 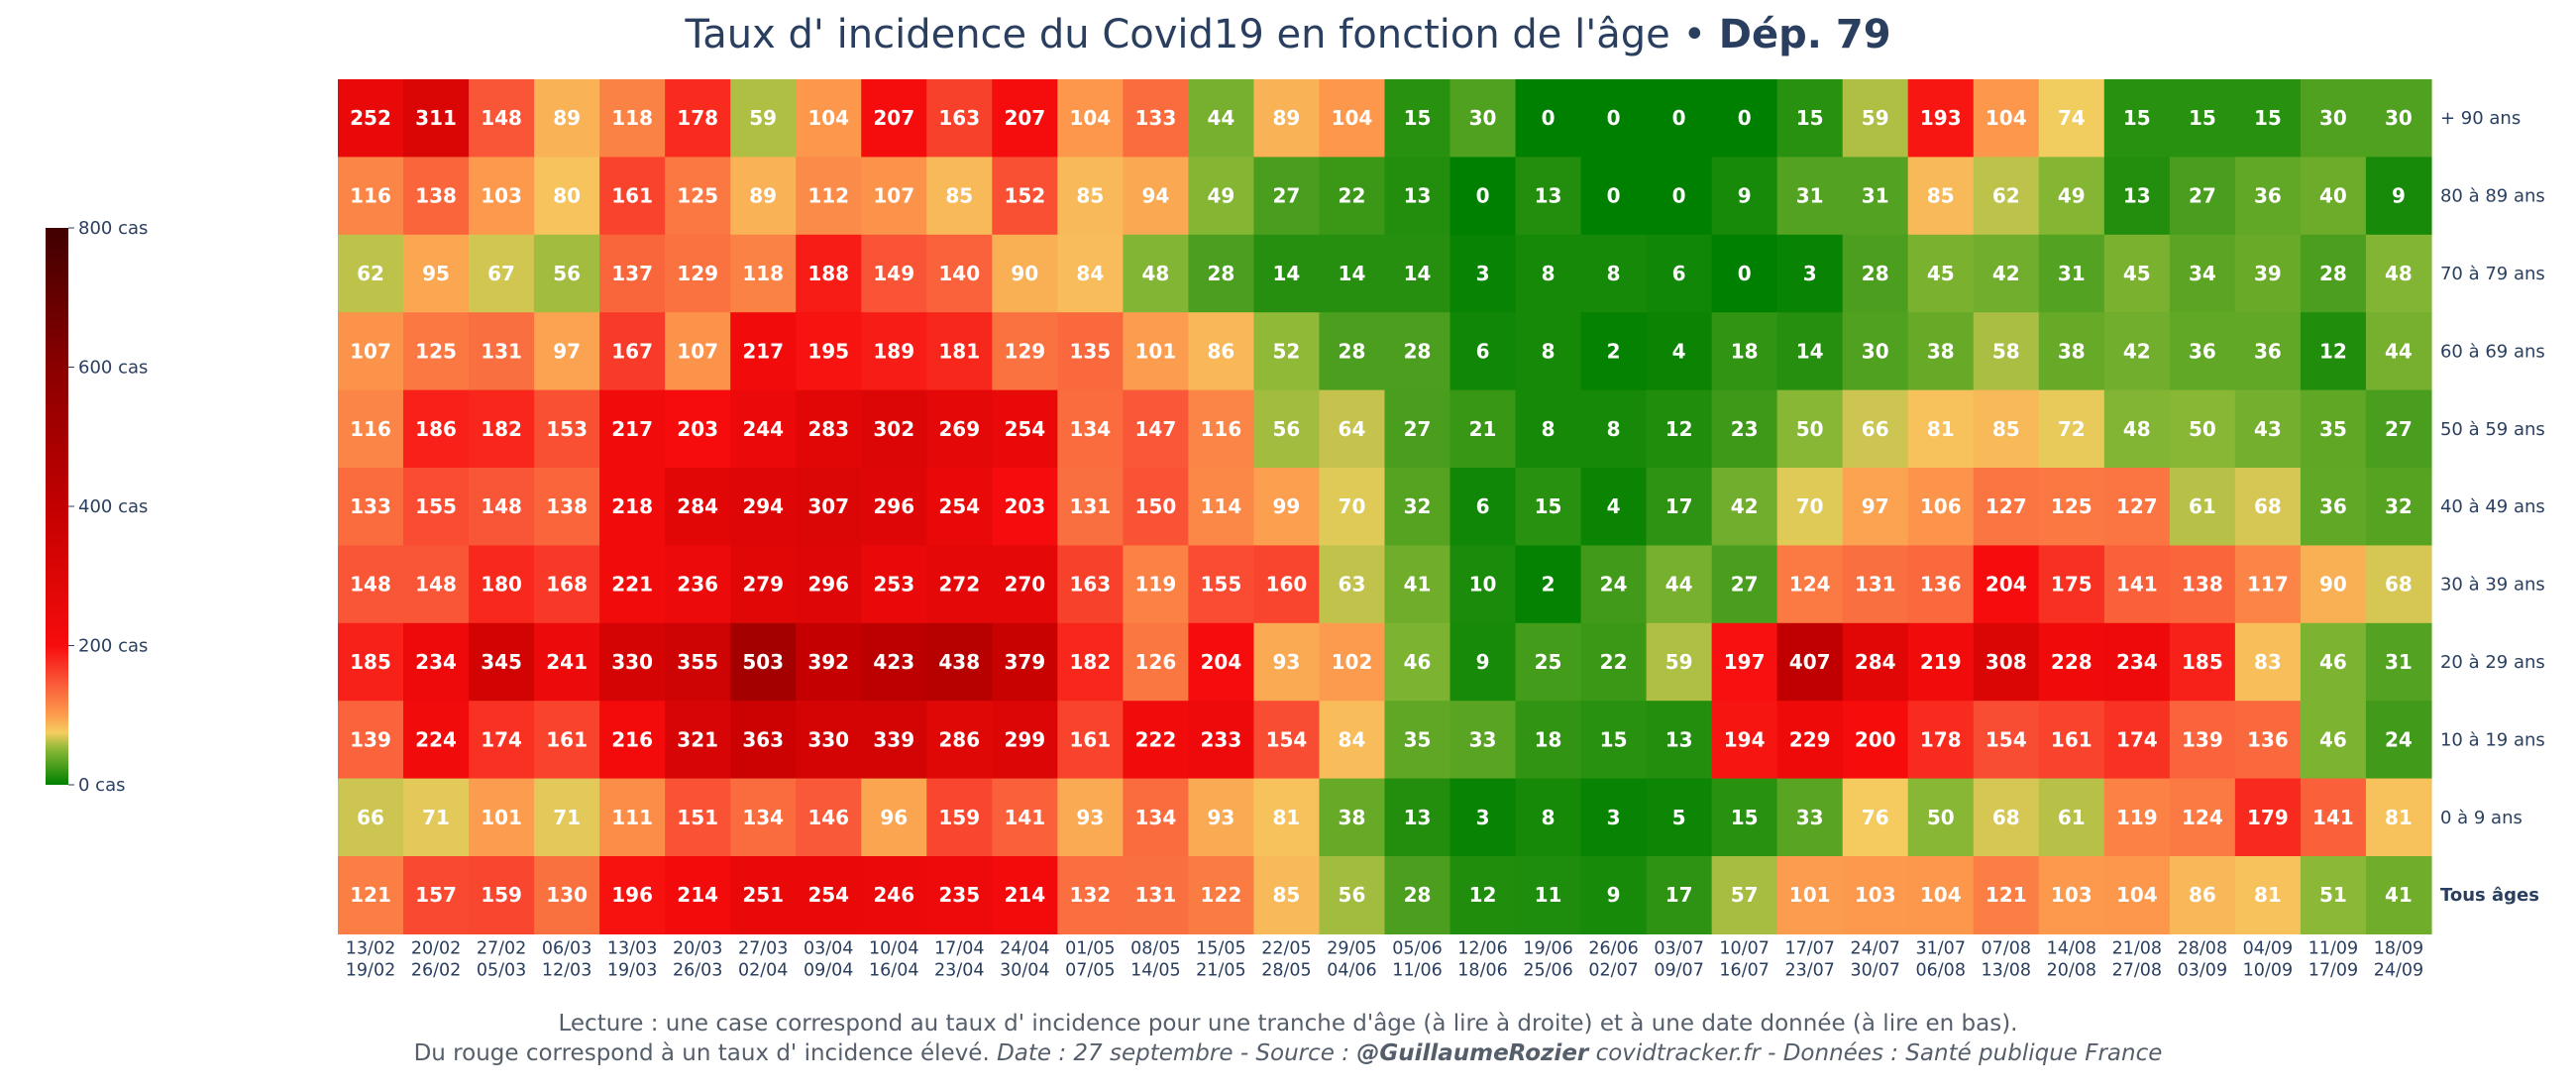 What do you see at coordinates (2072, 585) in the screenshot?
I see `cell-value-label: 175` at bounding box center [2072, 585].